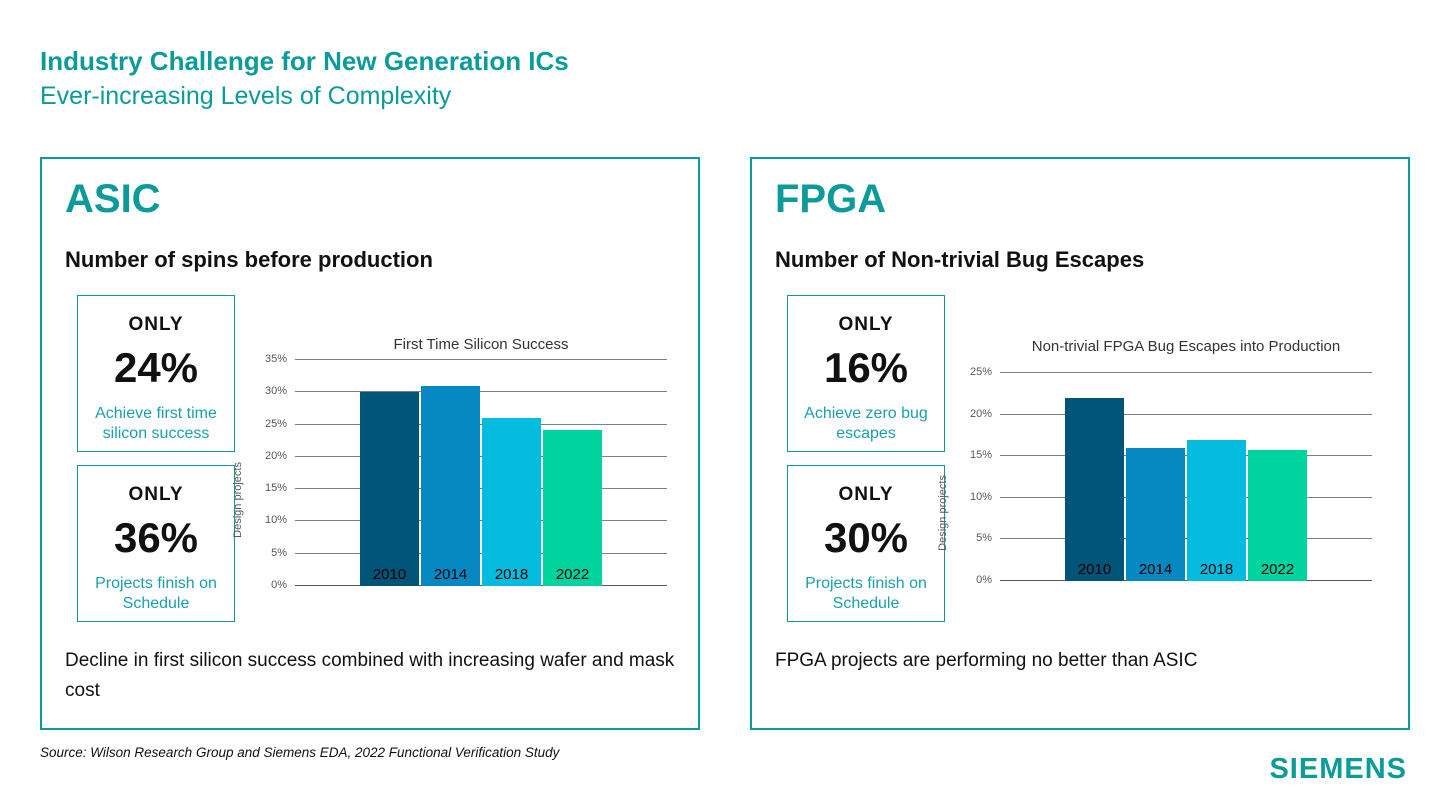 The height and width of the screenshot is (800, 1445). I want to click on stat-description: Achieve zero bug escapes, so click(866, 423).